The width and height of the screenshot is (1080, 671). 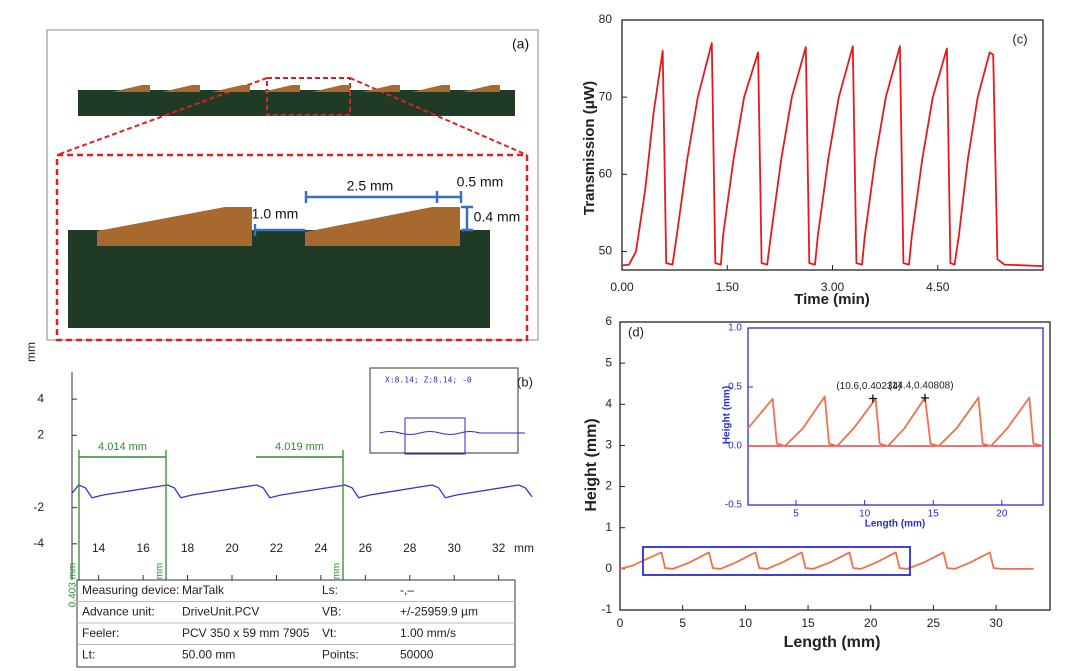 What do you see at coordinates (329, 633) in the screenshot?
I see `table-cell: Vt:` at bounding box center [329, 633].